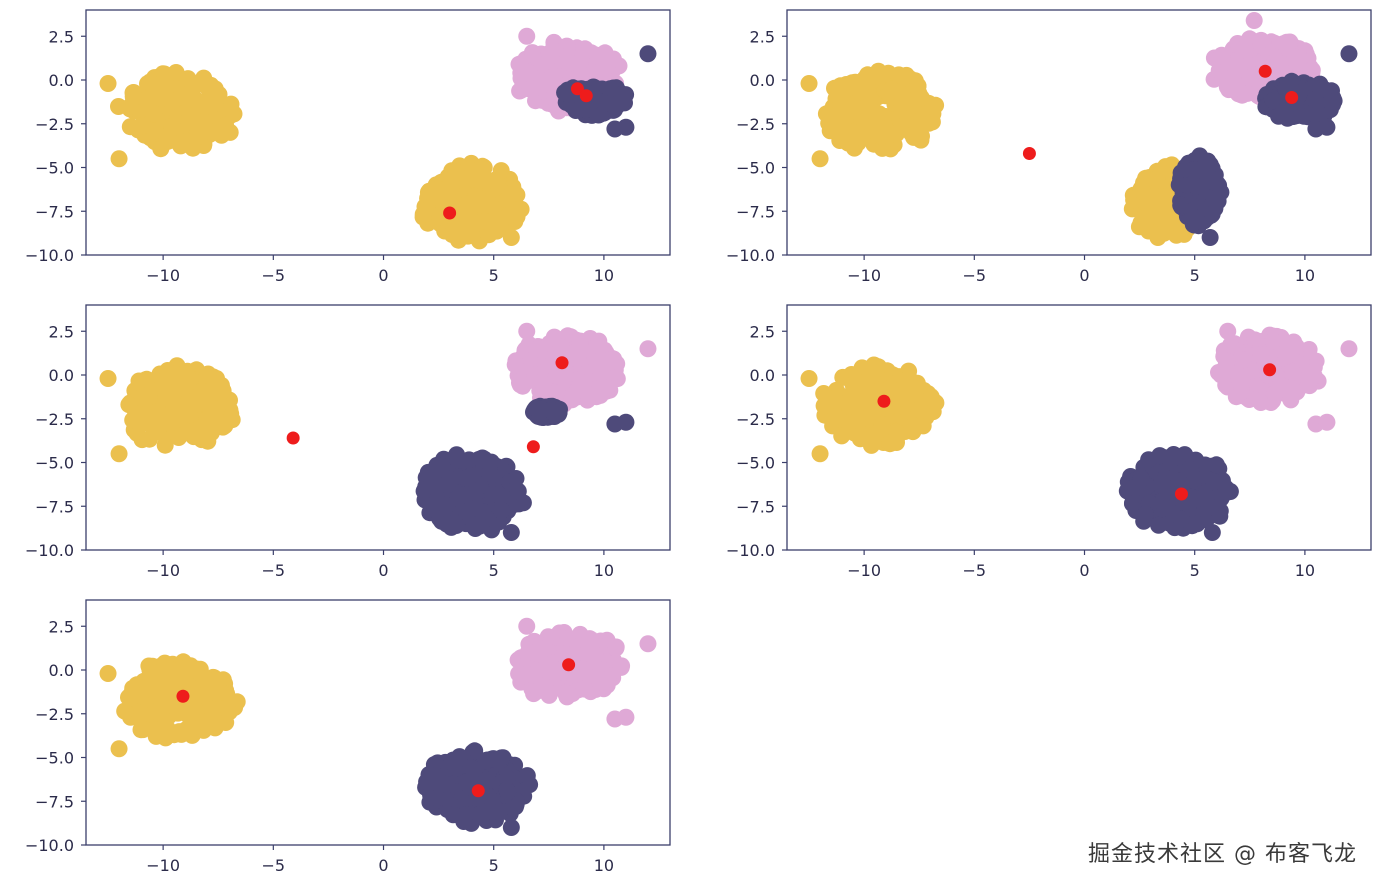 This screenshot has height=890, width=1381. What do you see at coordinates (163, 570) in the screenshot?
I see `x-tick-label: −10` at bounding box center [163, 570].